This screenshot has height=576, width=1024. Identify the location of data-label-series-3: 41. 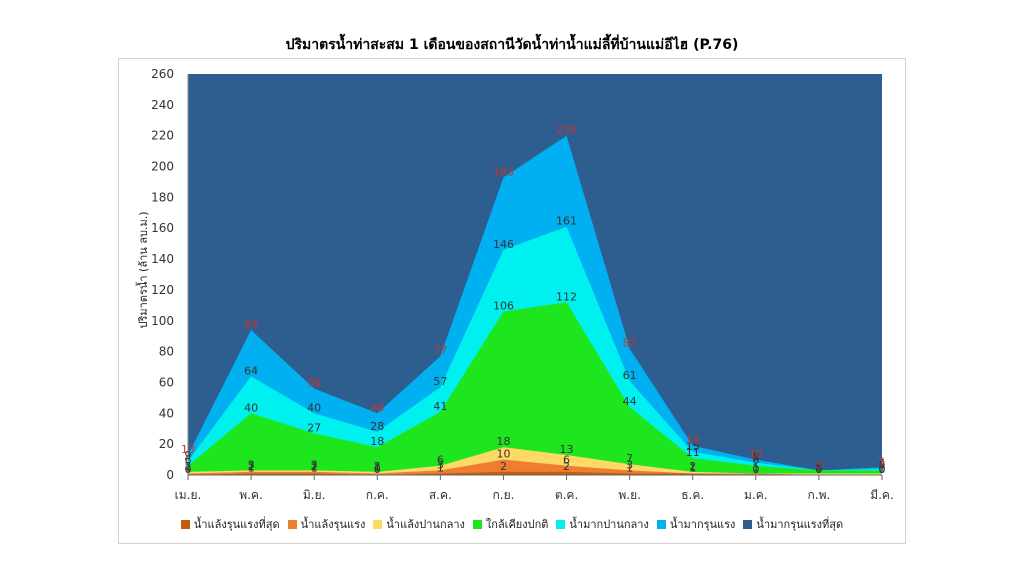
(440, 406).